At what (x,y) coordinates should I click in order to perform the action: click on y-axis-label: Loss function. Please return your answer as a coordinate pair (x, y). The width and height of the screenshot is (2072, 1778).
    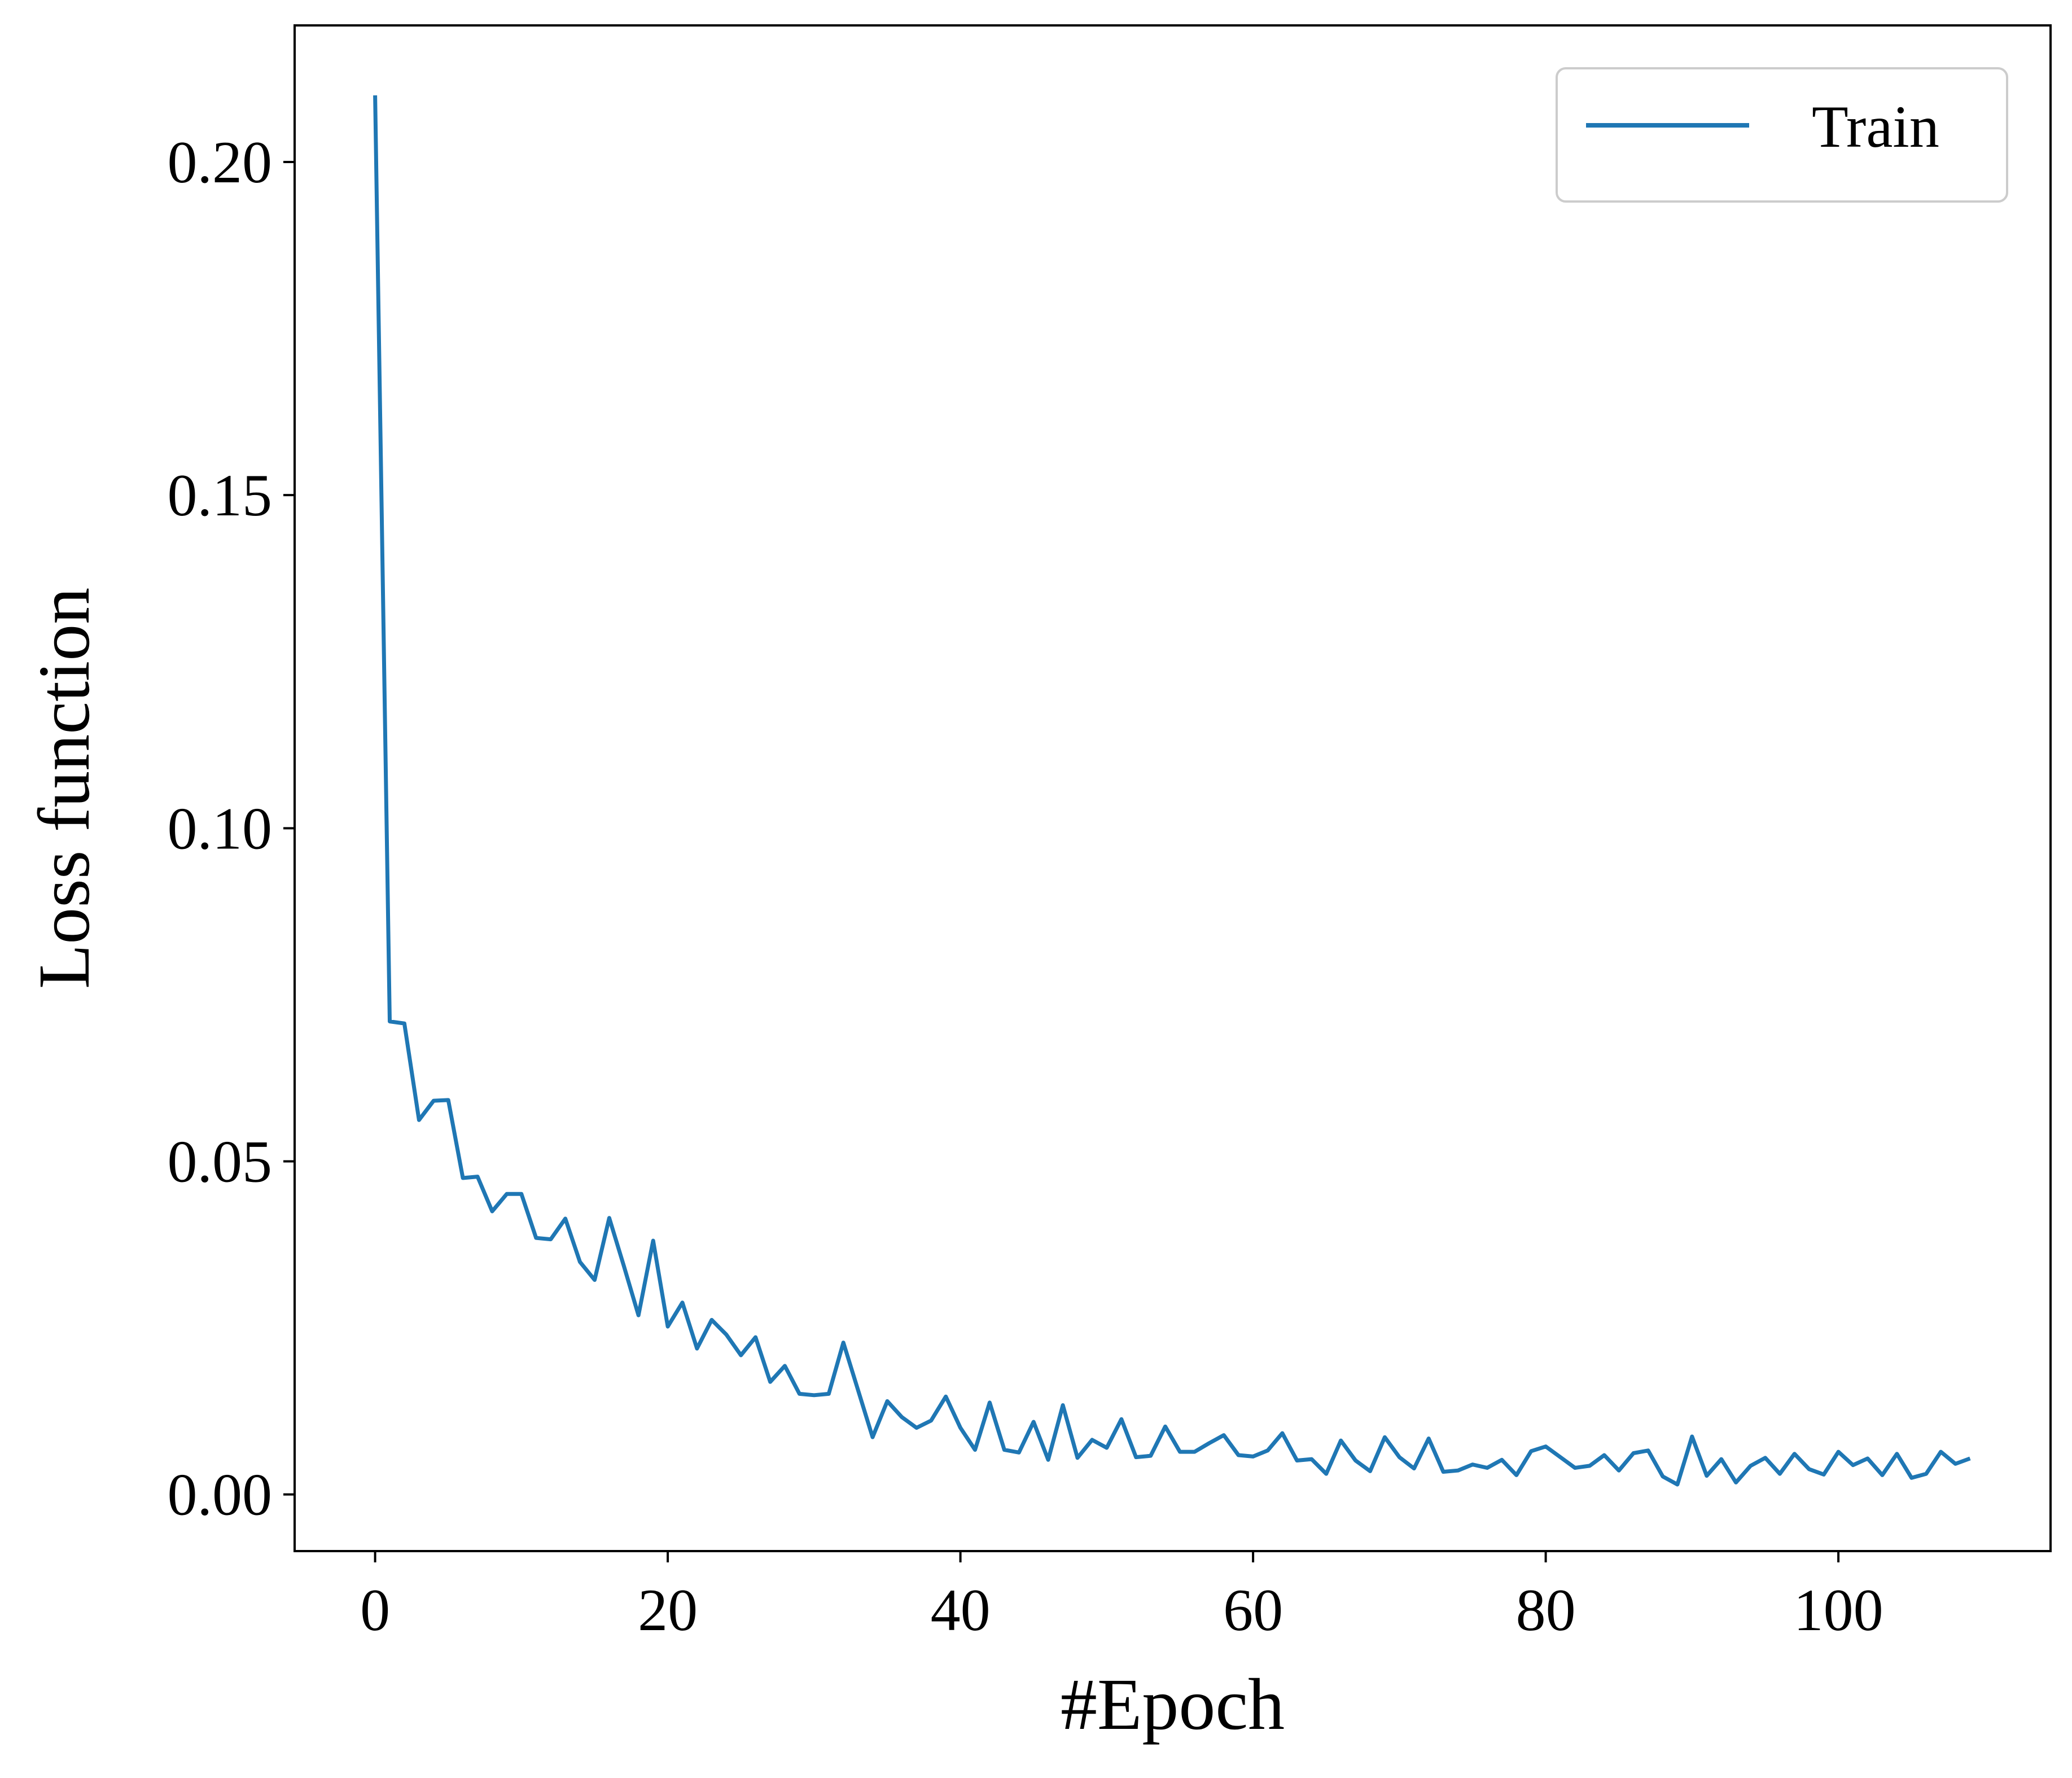
    Looking at the image, I should click on (64, 788).